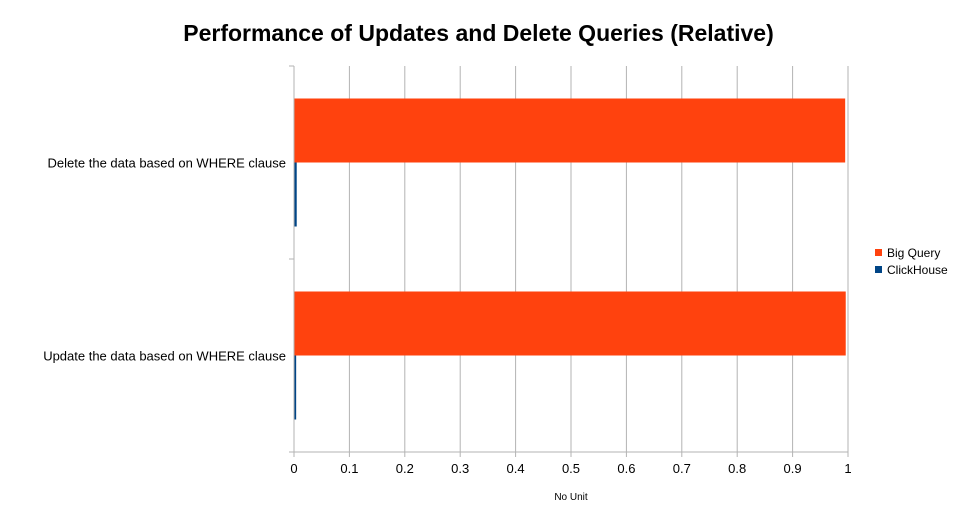 This screenshot has height=522, width=957. Describe the element at coordinates (737, 468) in the screenshot. I see `x-tick-label: 0.8` at that location.